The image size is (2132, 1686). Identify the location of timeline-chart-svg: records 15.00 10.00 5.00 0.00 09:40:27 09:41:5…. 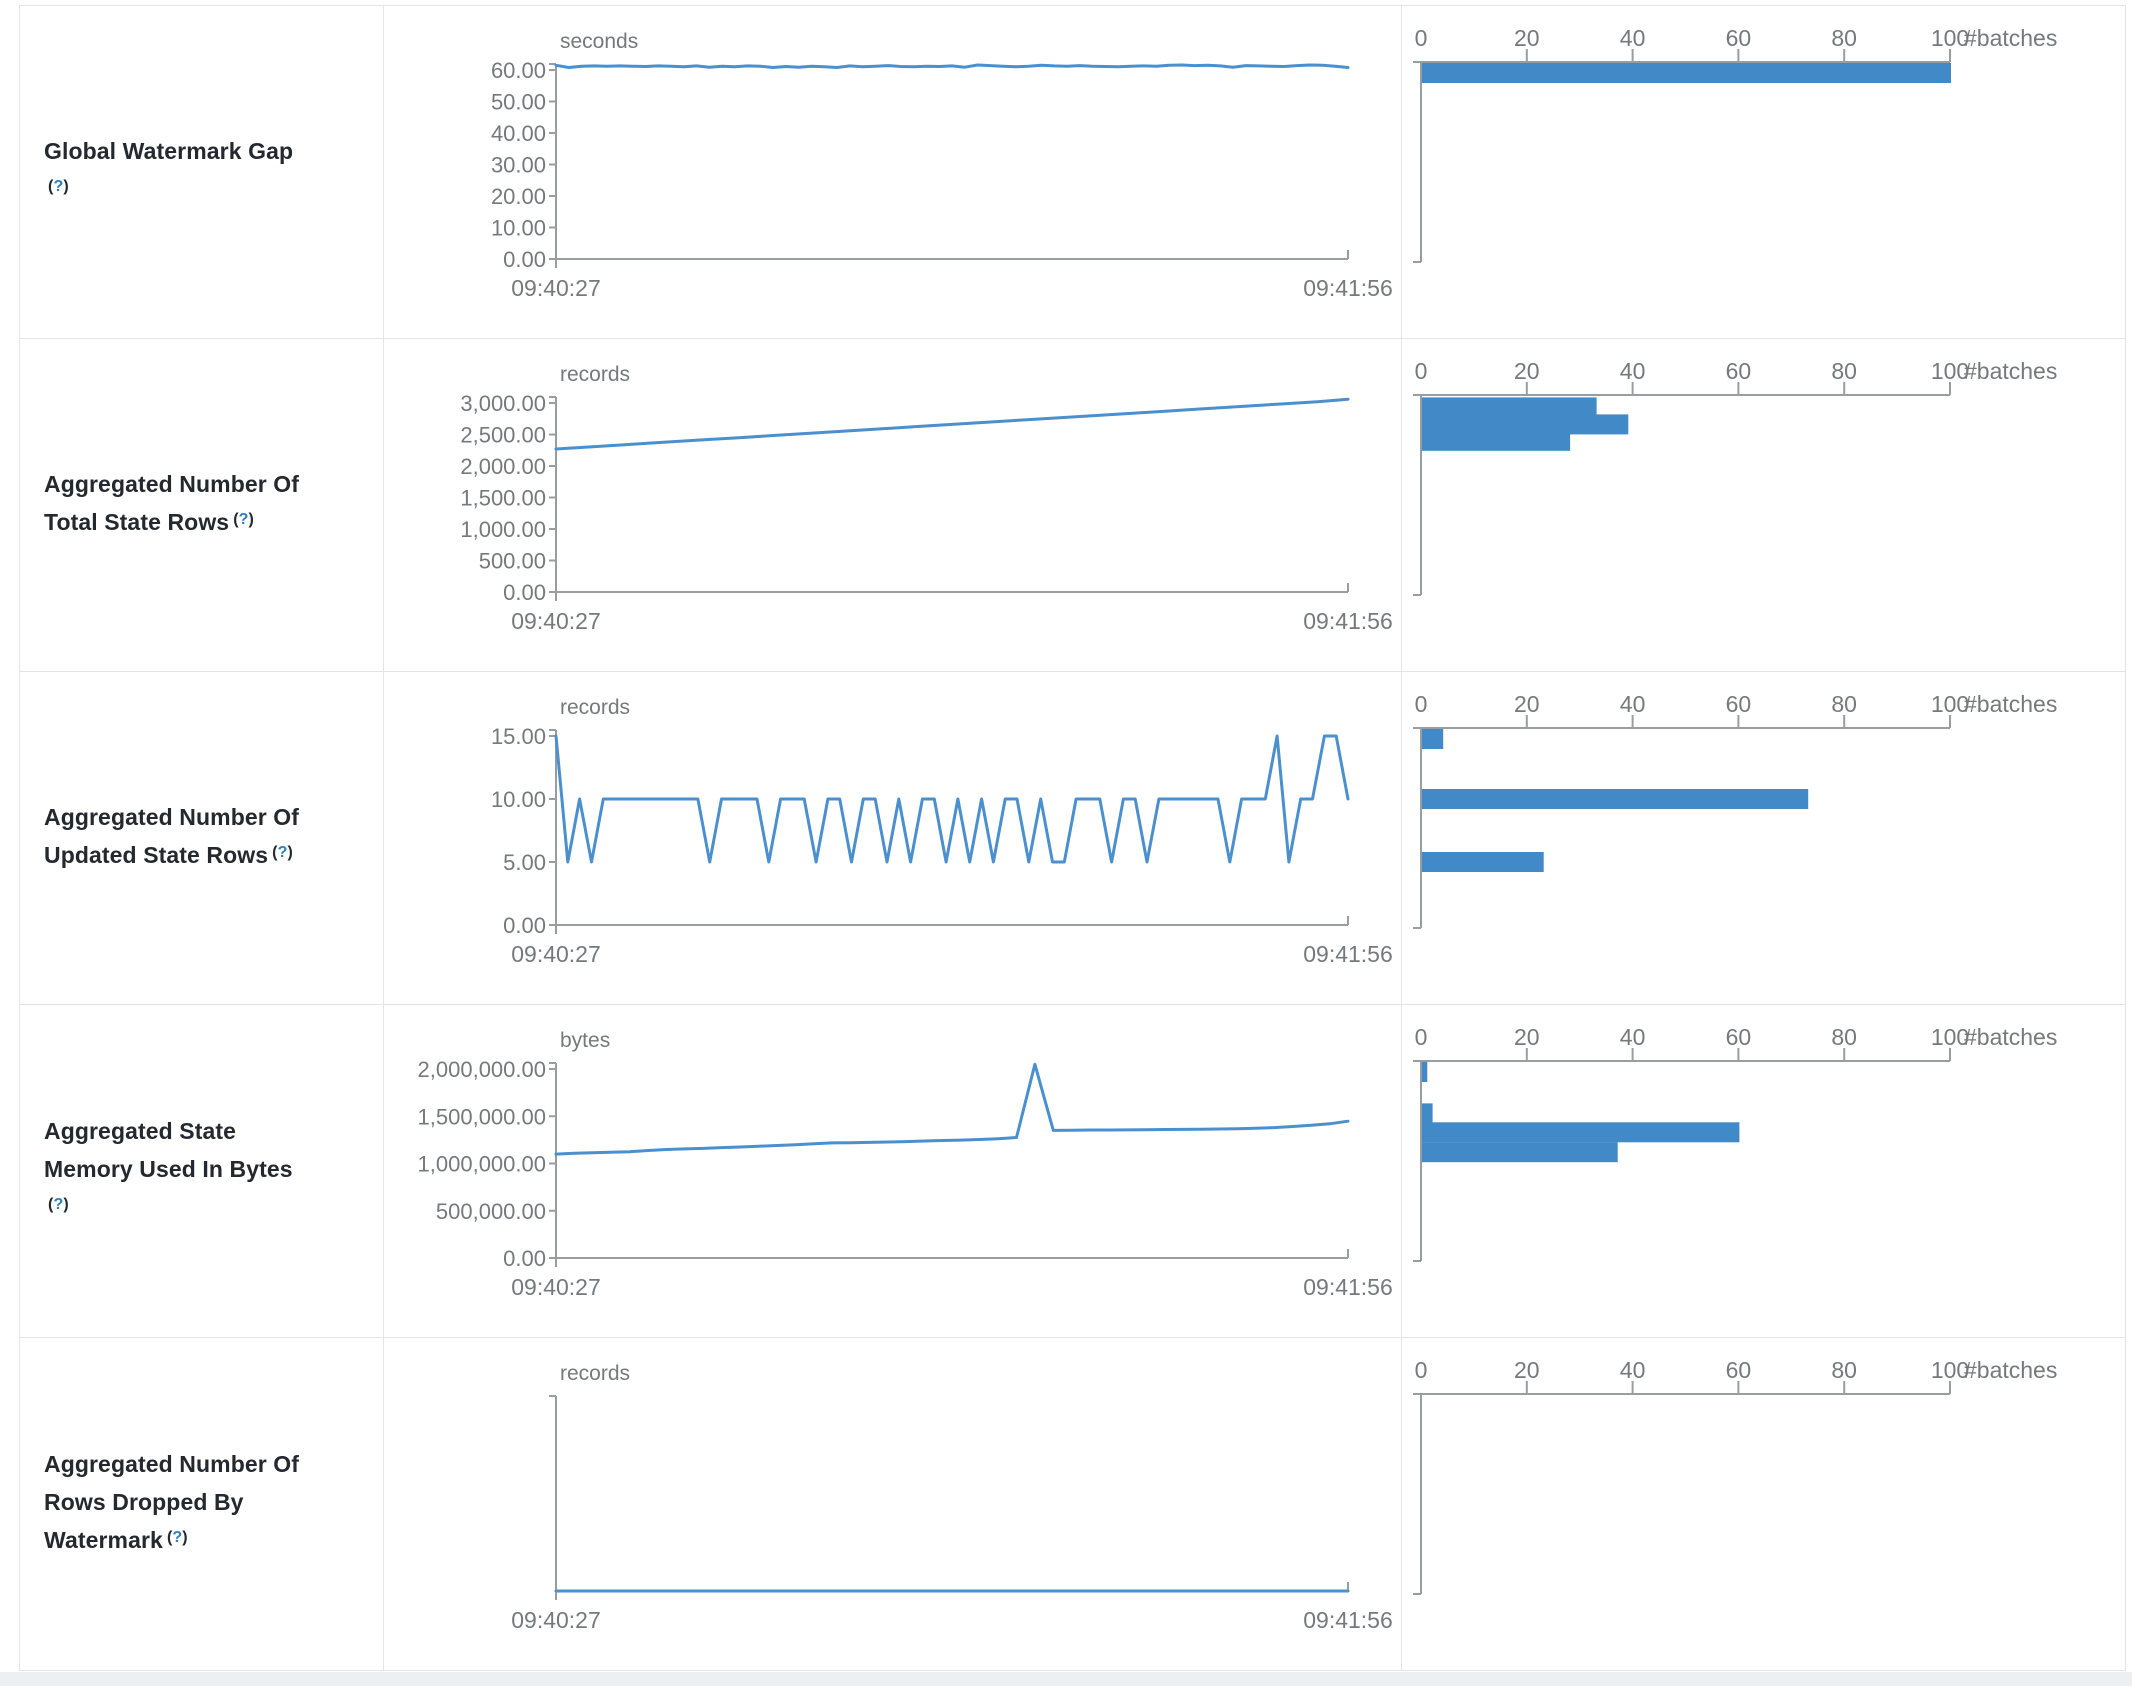
(942, 831).